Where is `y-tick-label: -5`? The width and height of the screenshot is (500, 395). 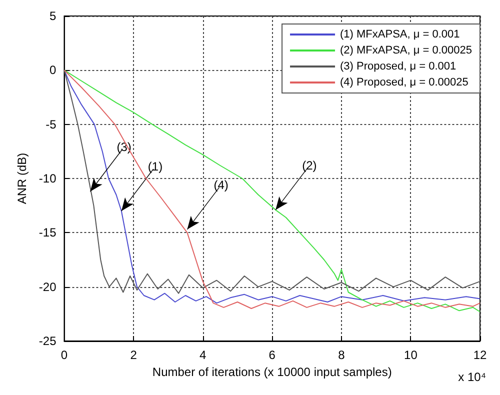
y-tick-label: -5 is located at coordinates (51, 124).